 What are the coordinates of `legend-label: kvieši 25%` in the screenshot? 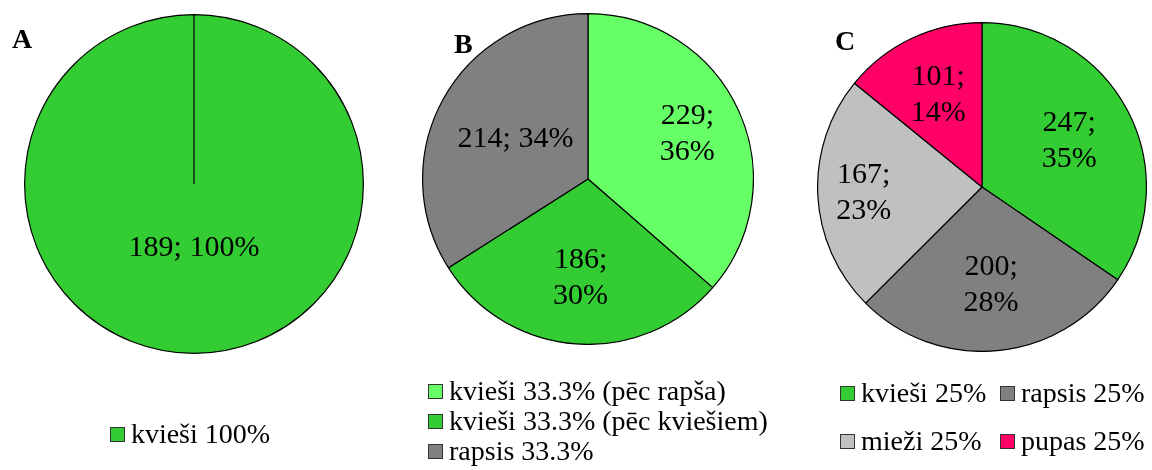 It's located at (924, 393).